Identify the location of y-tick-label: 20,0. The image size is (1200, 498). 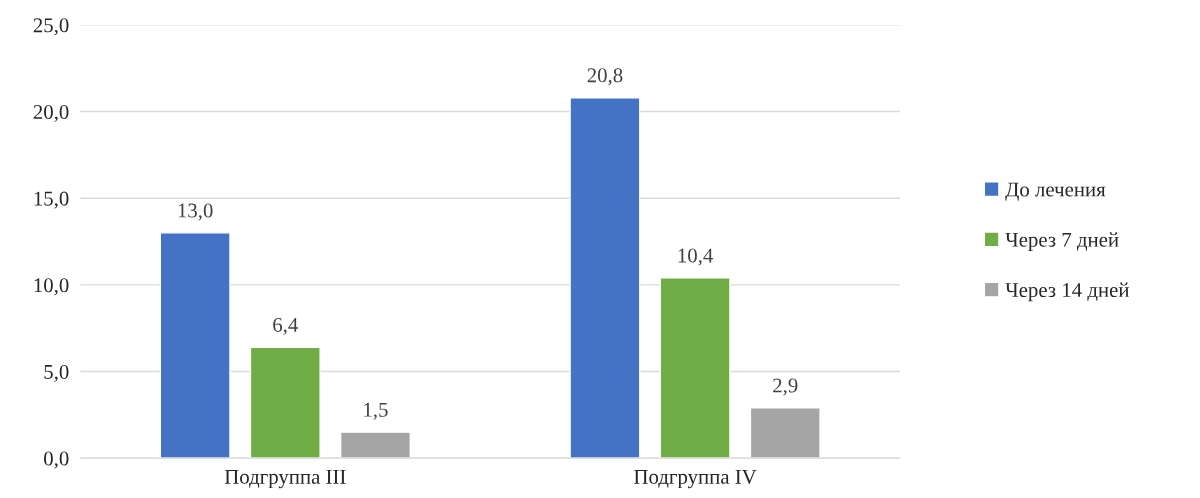
(51, 113).